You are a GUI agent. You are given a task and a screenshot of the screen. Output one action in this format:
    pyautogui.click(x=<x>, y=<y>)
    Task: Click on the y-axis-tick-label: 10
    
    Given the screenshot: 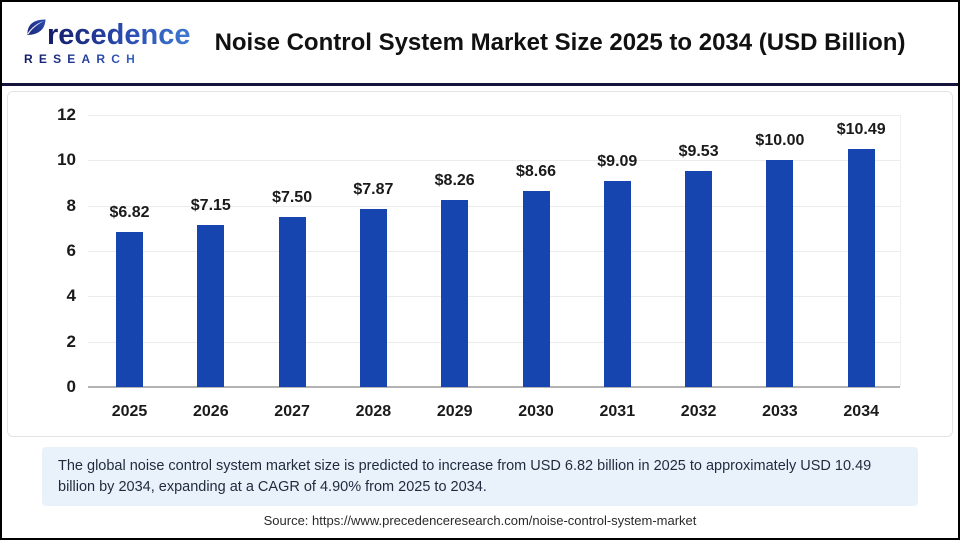 What is the action you would take?
    pyautogui.click(x=66, y=160)
    